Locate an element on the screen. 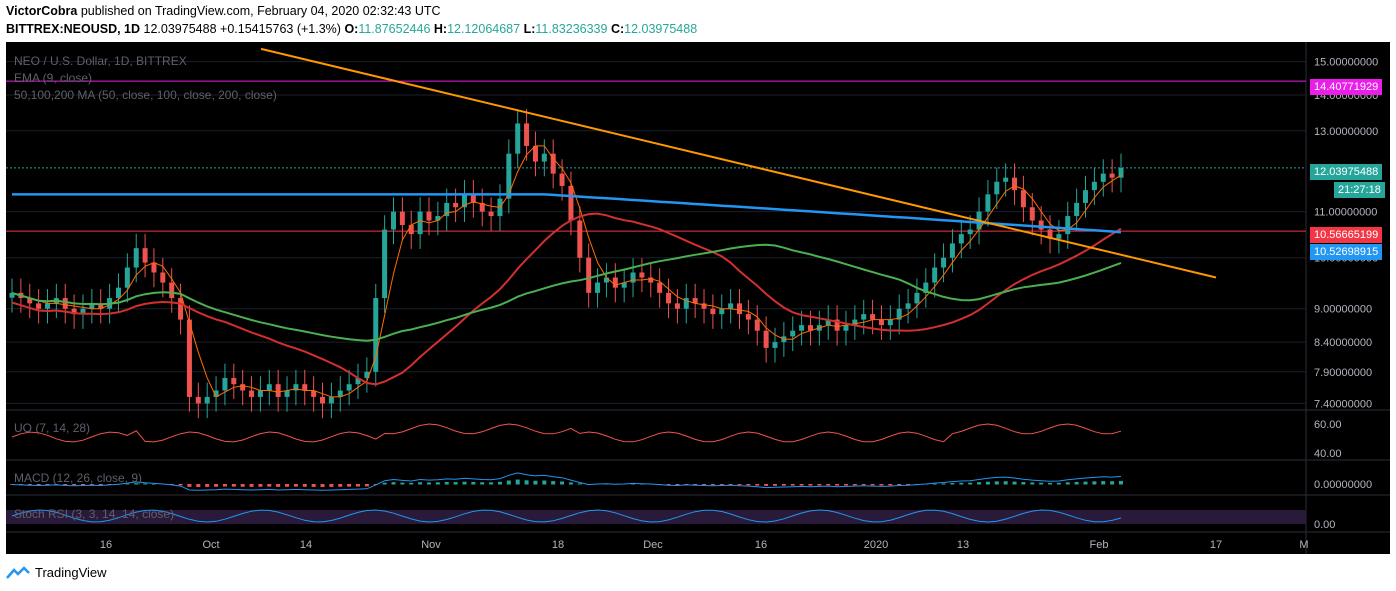 The height and width of the screenshot is (591, 1396). ma100-line is located at coordinates (566, 292).